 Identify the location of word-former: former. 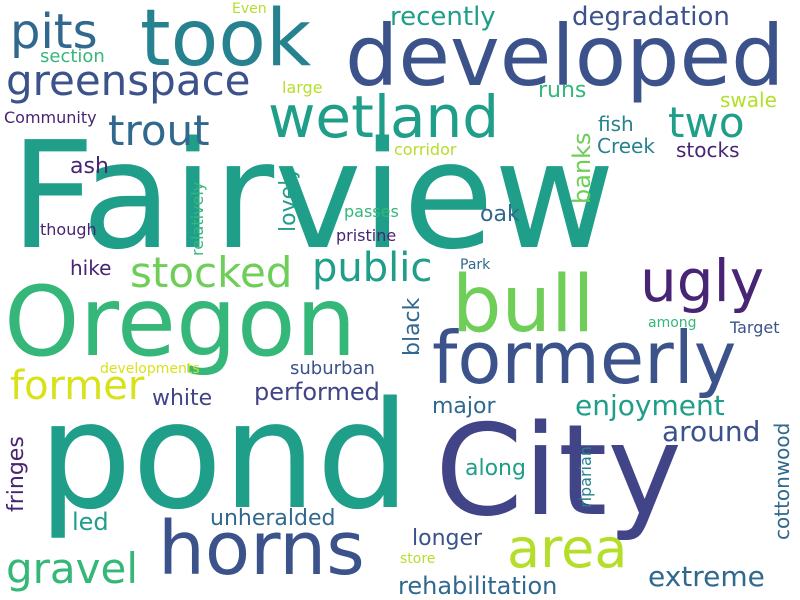
(77, 386).